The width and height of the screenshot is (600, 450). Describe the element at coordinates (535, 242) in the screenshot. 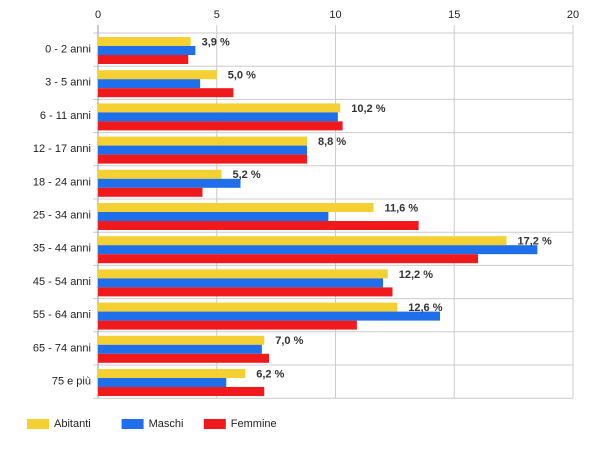

I see `data-label: 17,2 %` at that location.